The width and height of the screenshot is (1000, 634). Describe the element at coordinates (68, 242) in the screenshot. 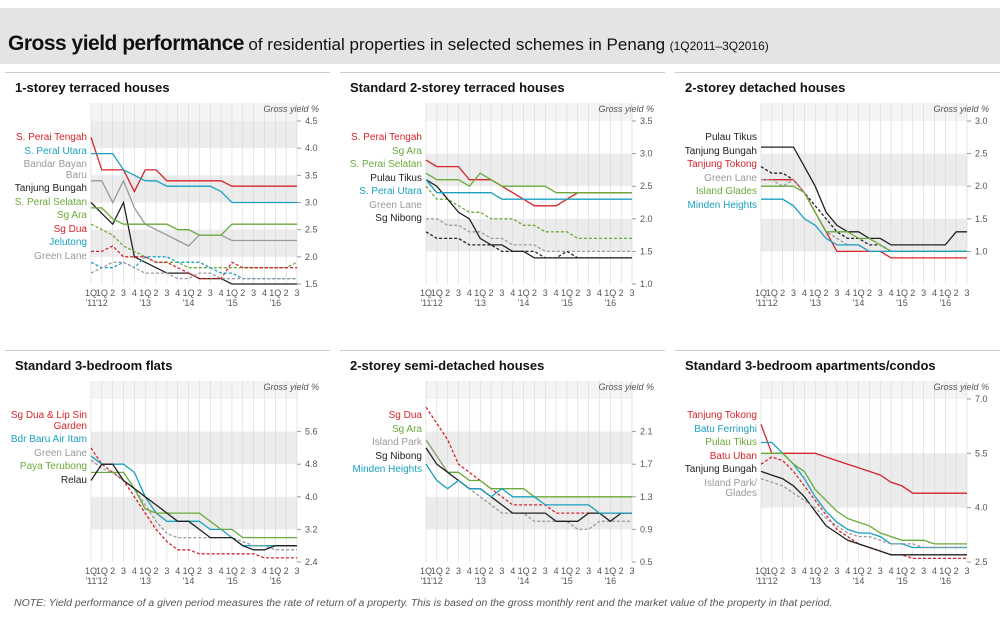

I see `legend-label: Jelutong` at that location.